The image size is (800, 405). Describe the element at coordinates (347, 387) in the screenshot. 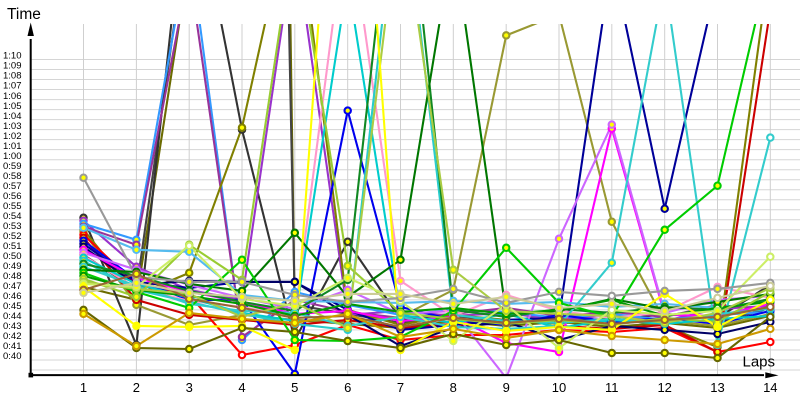

I see `svg-text: 6` at that location.